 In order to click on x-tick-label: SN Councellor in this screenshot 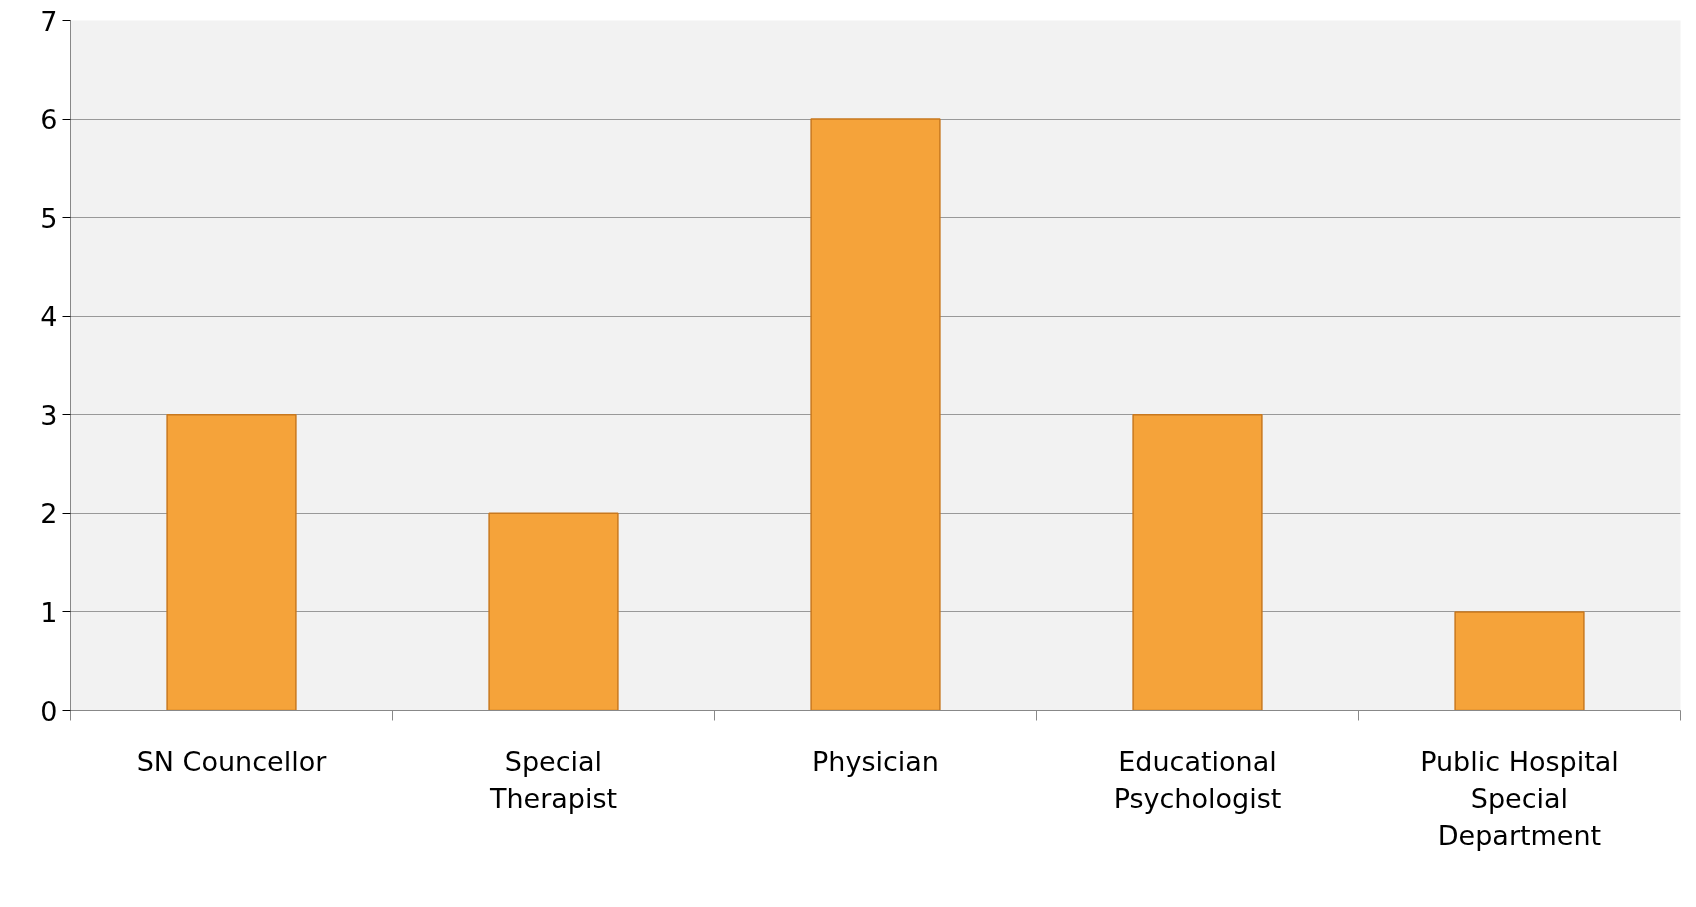, I will do `click(232, 761)`.